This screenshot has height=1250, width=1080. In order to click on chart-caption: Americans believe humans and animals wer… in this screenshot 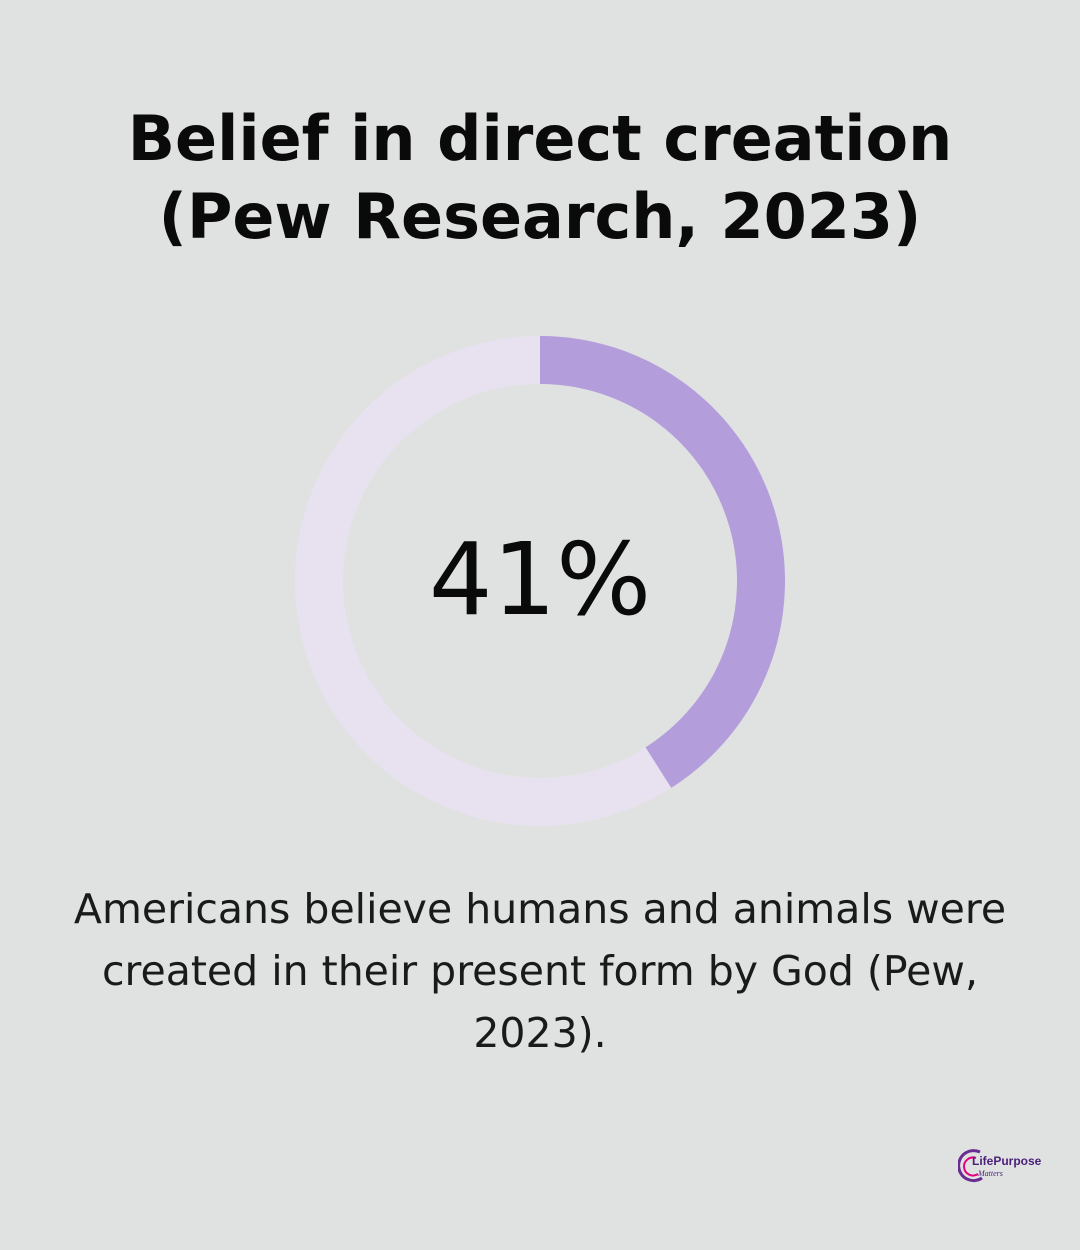, I will do `click(540, 971)`.